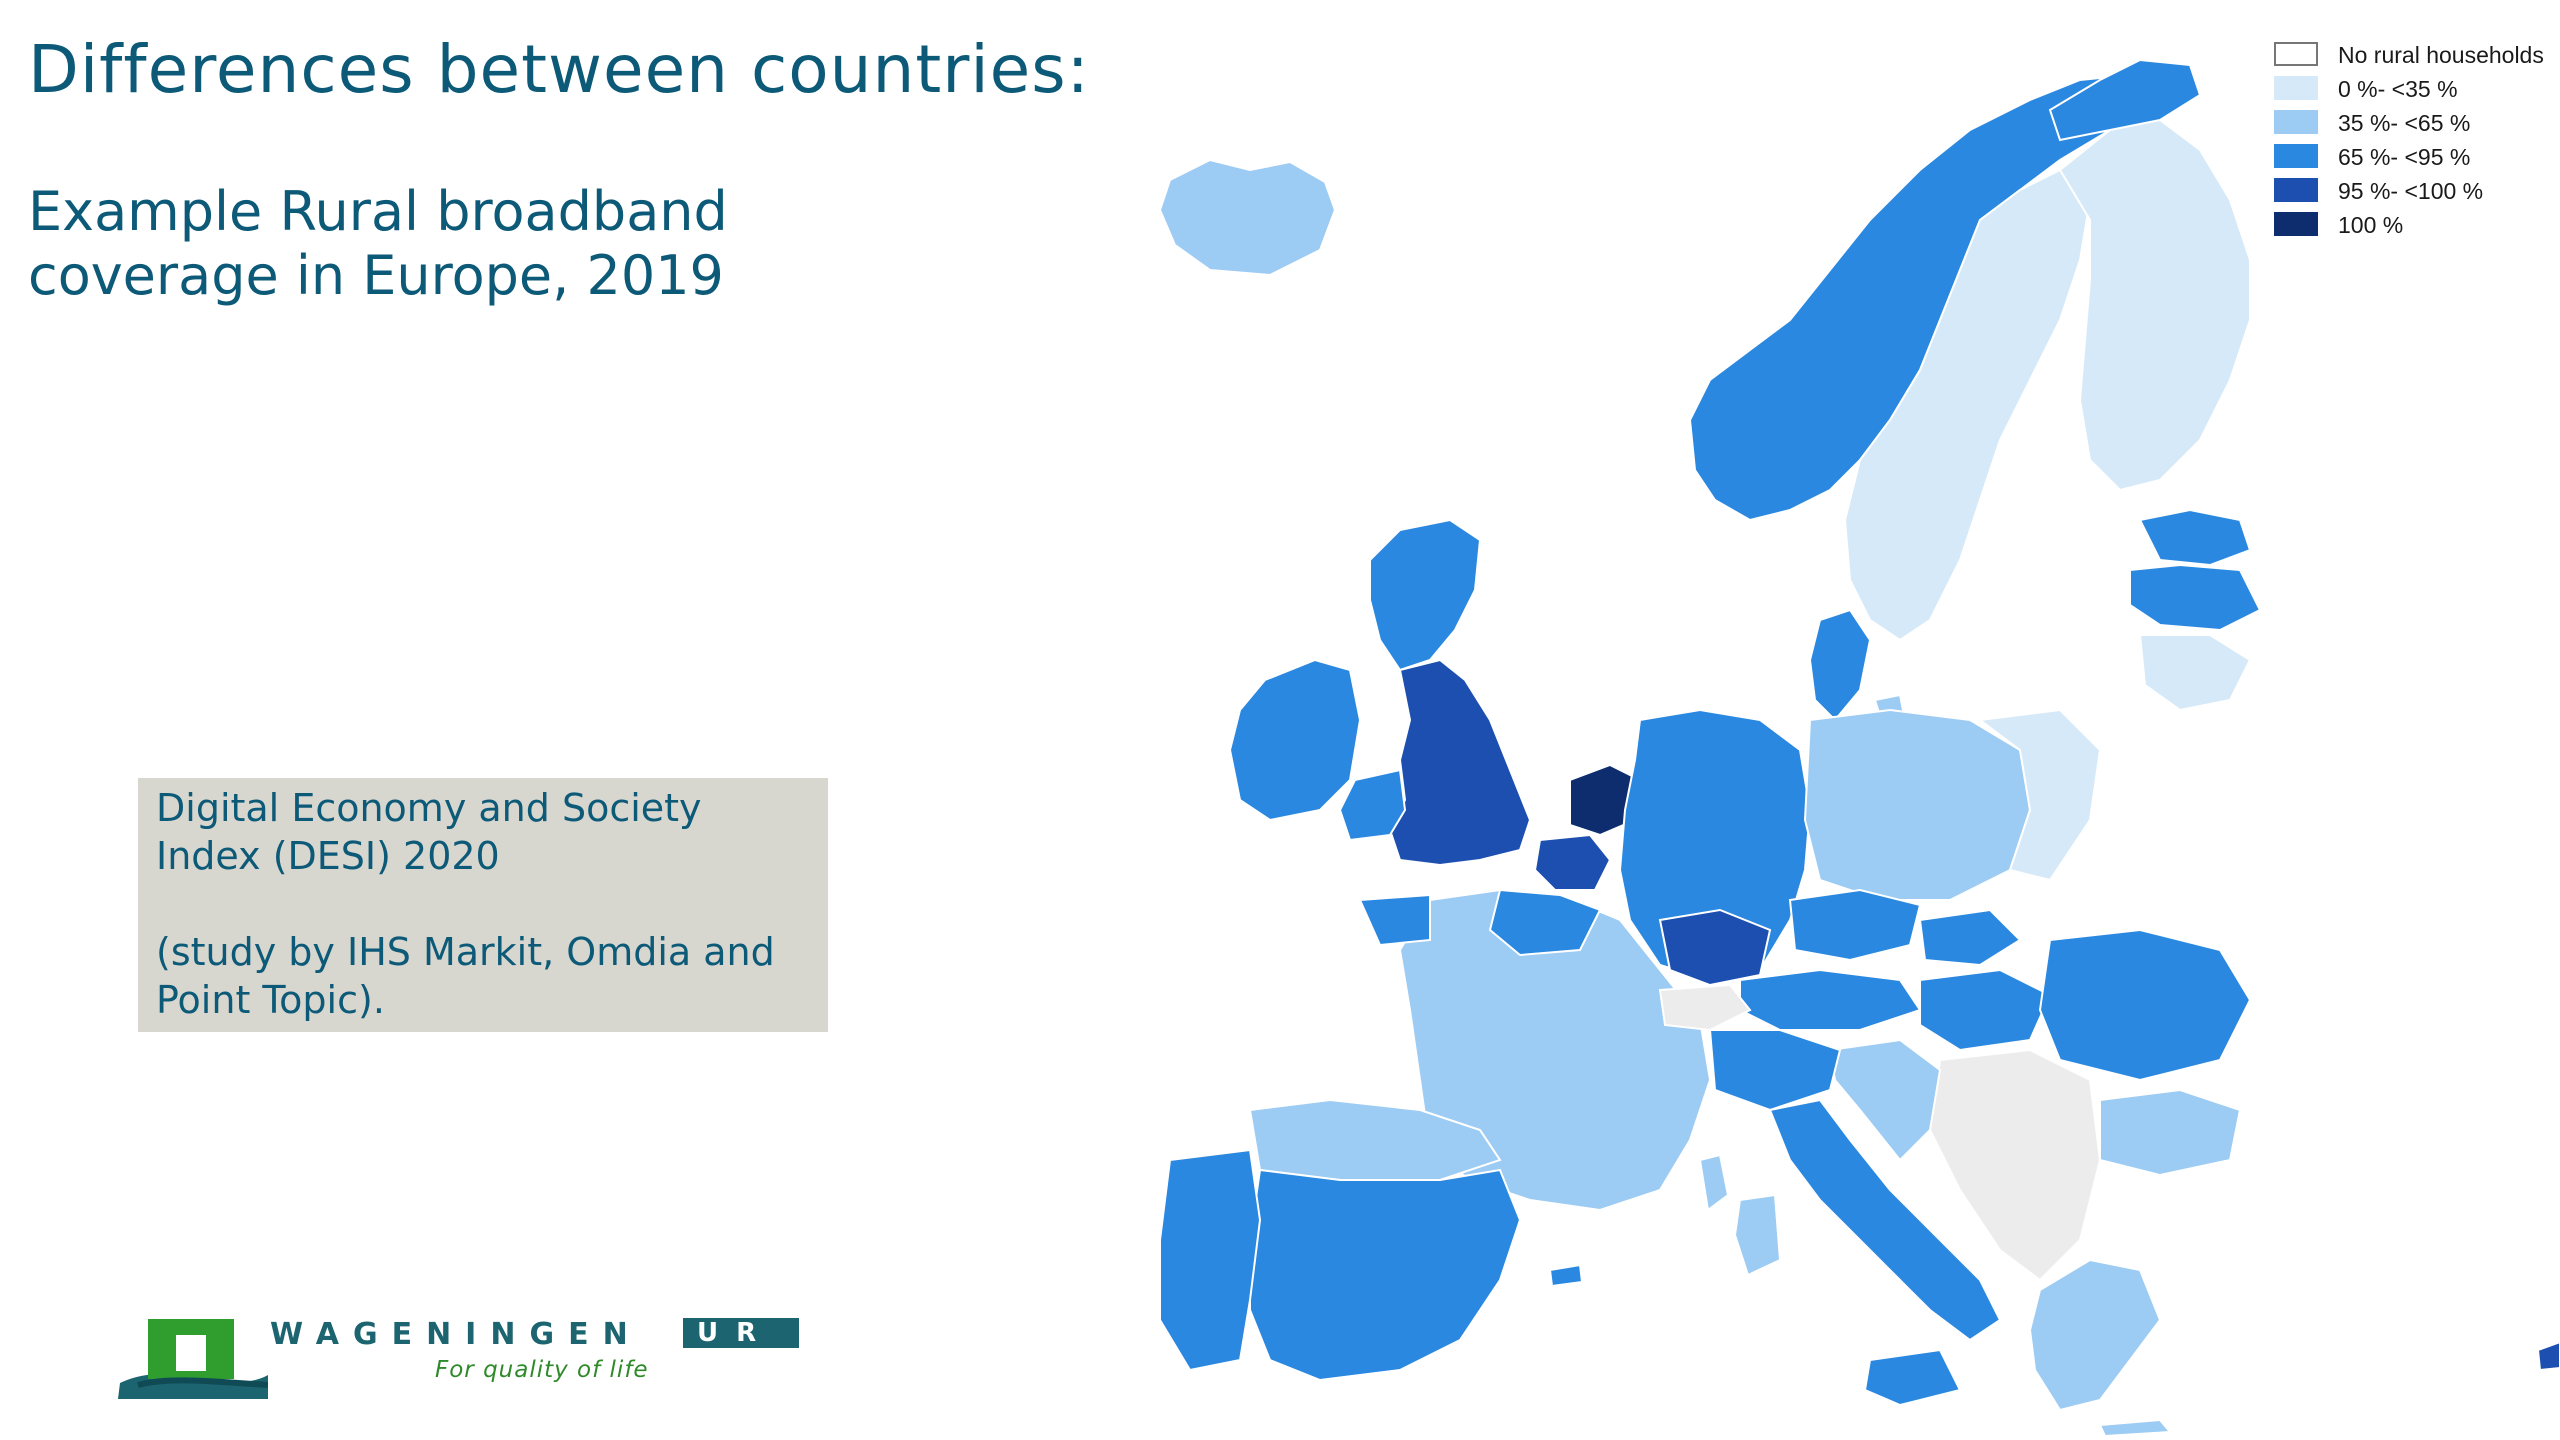  I want to click on slide-title: Differences between countries:, so click(559, 69).